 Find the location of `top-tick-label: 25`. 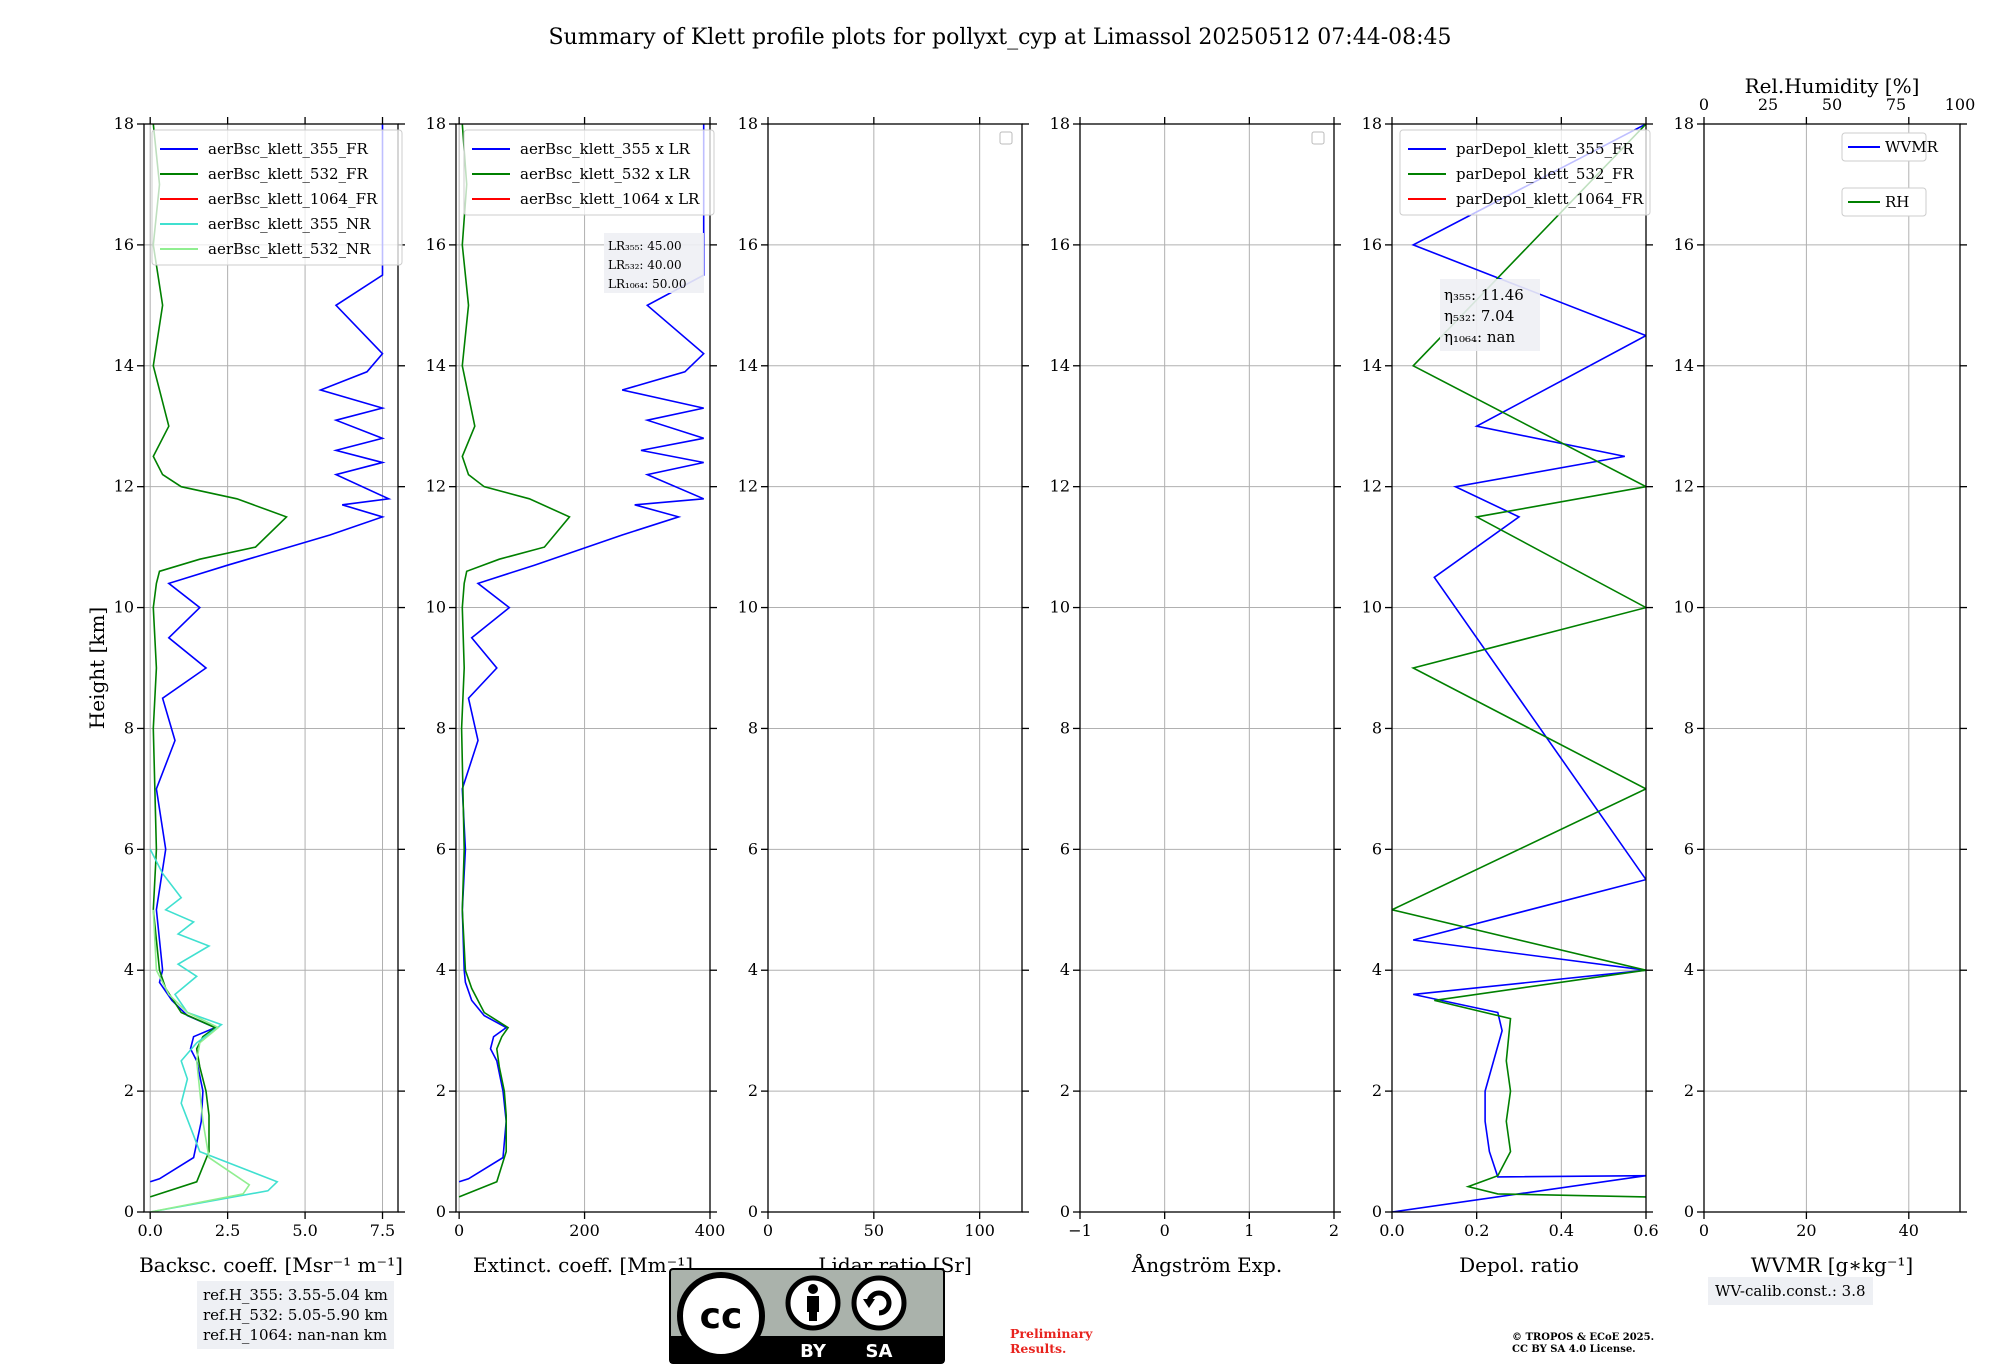

top-tick-label: 25 is located at coordinates (1768, 104).